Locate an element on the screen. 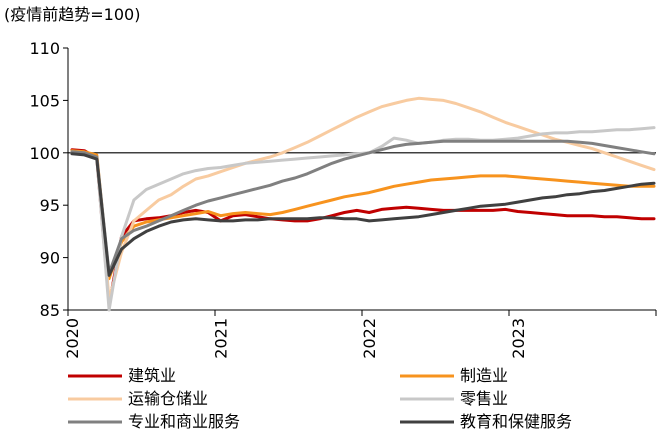 The width and height of the screenshot is (669, 438). x-tick-label: 2020 is located at coordinates (72, 338).